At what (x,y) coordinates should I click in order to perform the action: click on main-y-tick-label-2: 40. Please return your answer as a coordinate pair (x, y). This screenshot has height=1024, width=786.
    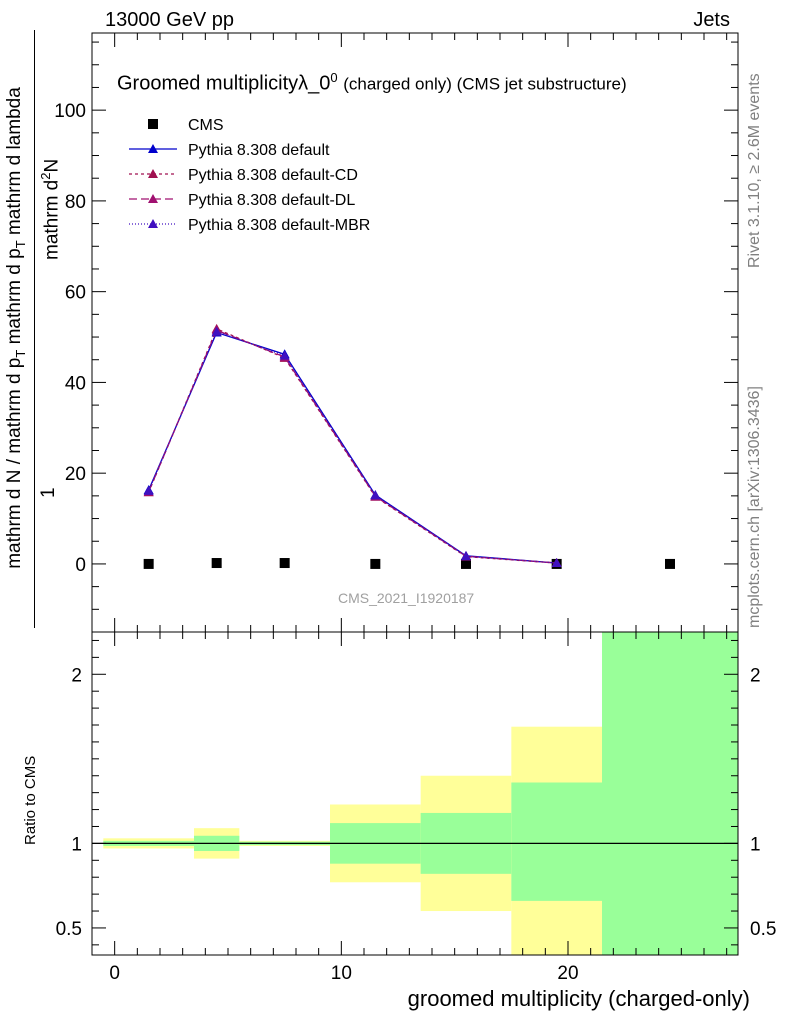
    Looking at the image, I should click on (75, 383).